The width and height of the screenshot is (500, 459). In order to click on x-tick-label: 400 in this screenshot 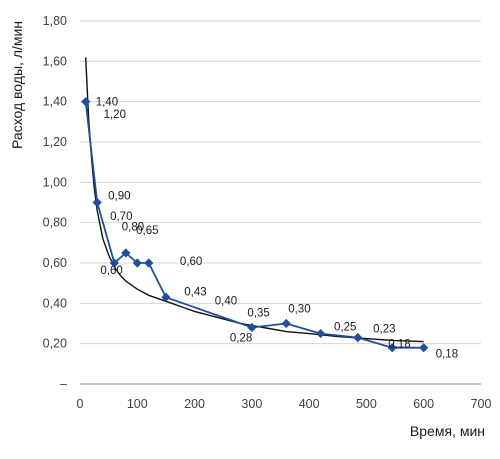, I will do `click(309, 404)`.